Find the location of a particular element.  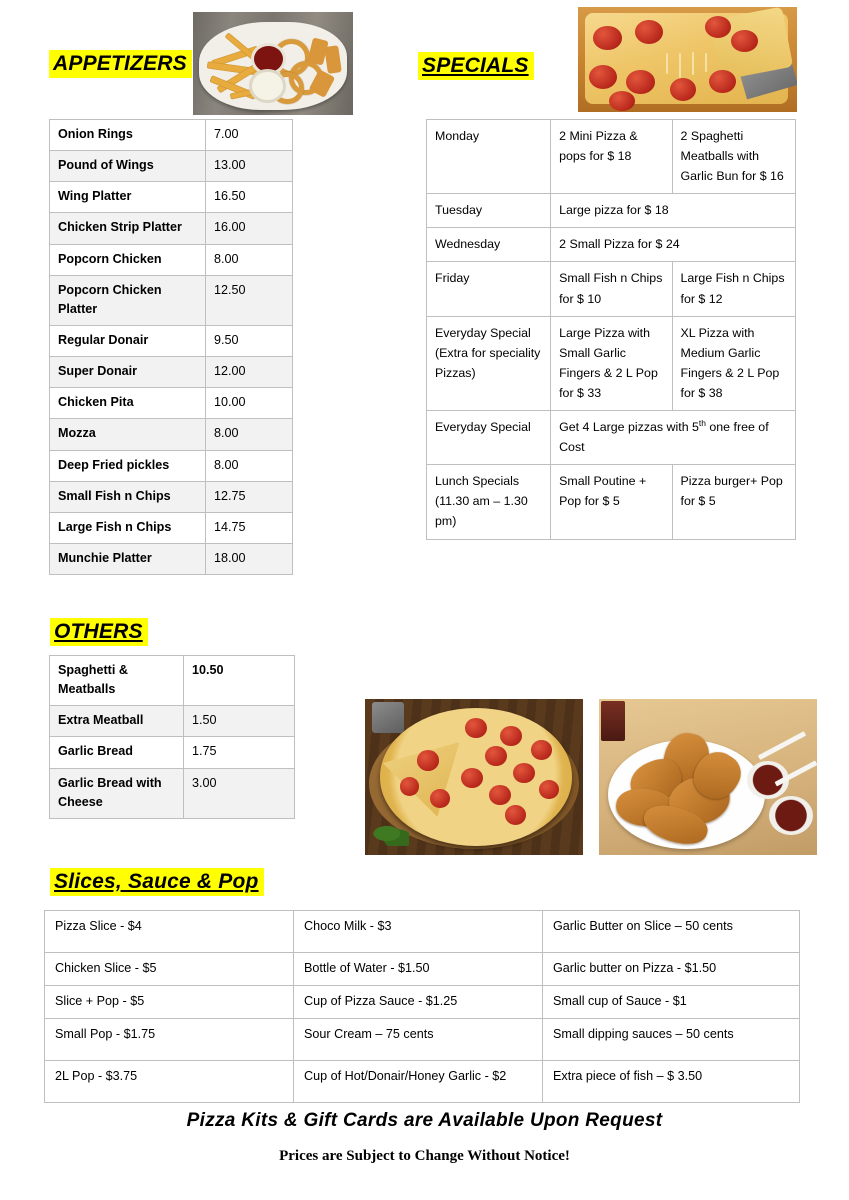

table-row: Small Fish n Chips 12.75 is located at coordinates (171, 496).